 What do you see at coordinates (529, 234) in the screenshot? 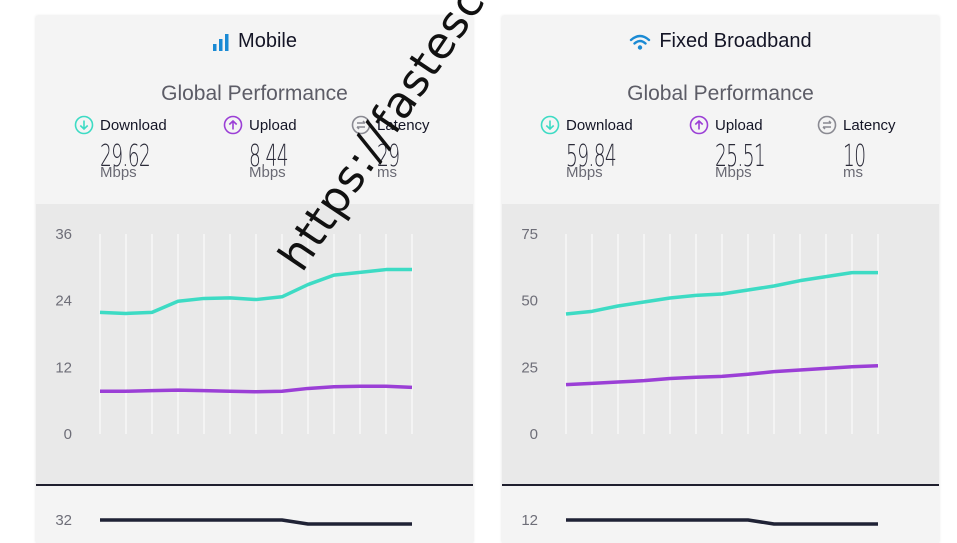
I see `y-tick-label: 75` at bounding box center [529, 234].